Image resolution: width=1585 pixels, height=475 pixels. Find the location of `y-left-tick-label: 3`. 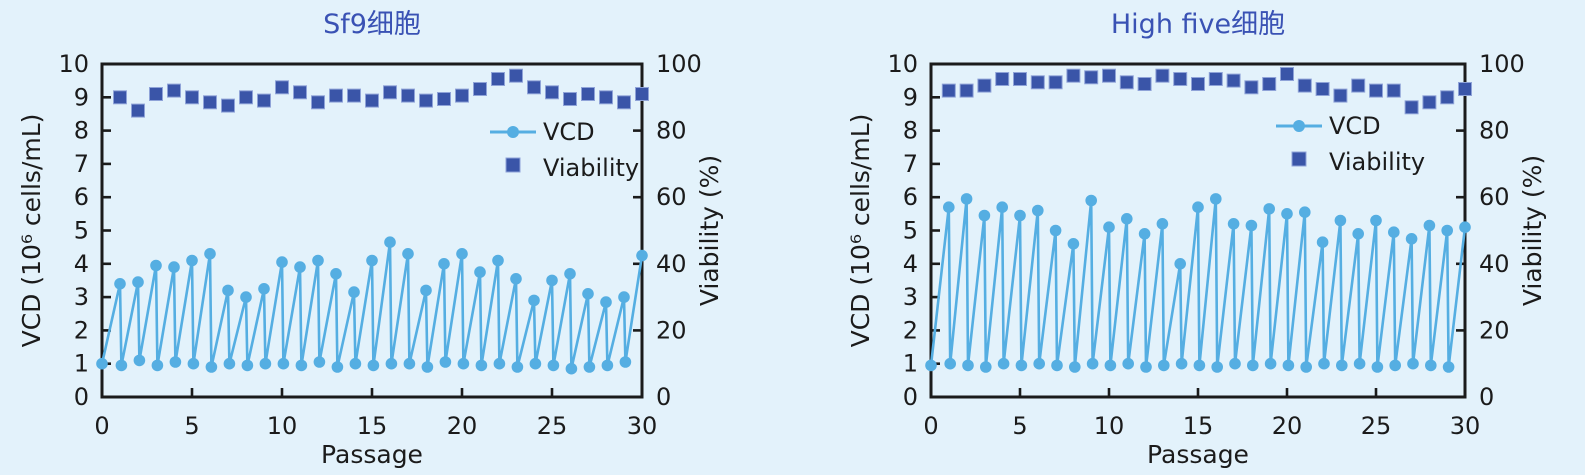

y-left-tick-label: 3 is located at coordinates (81, 297).